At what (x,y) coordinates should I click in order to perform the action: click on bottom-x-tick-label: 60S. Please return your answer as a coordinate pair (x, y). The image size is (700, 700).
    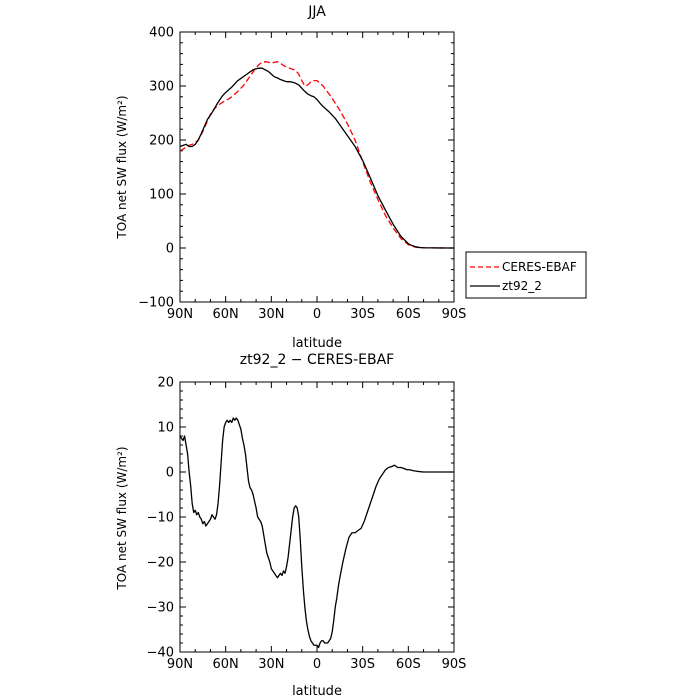
    Looking at the image, I should click on (408, 664).